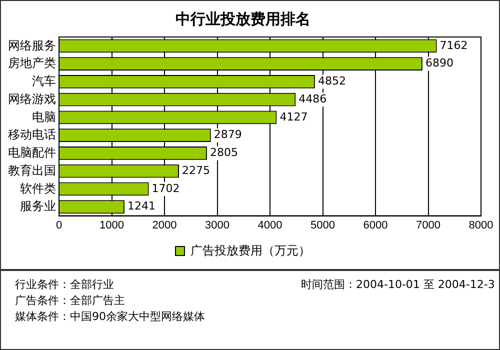 The image size is (500, 350). Describe the element at coordinates (38, 206) in the screenshot. I see `y-tick-label: 服务业` at that location.